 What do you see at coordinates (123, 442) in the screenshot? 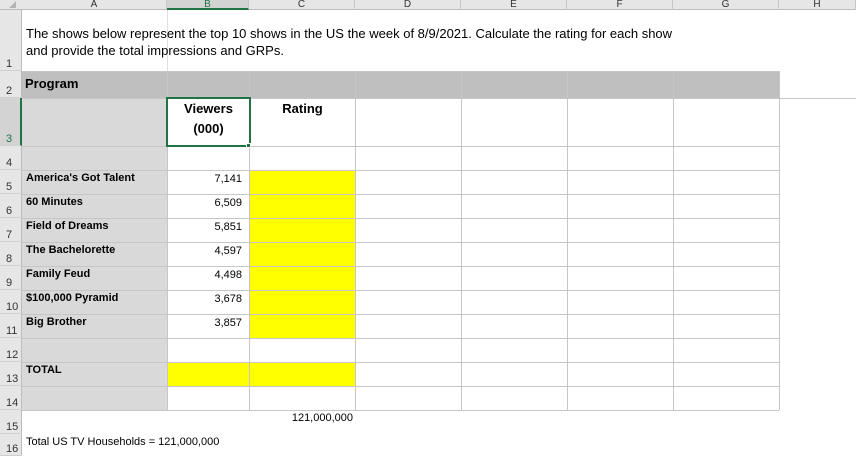
I see `households-label: Total US TV Households = 121,000,000` at bounding box center [123, 442].